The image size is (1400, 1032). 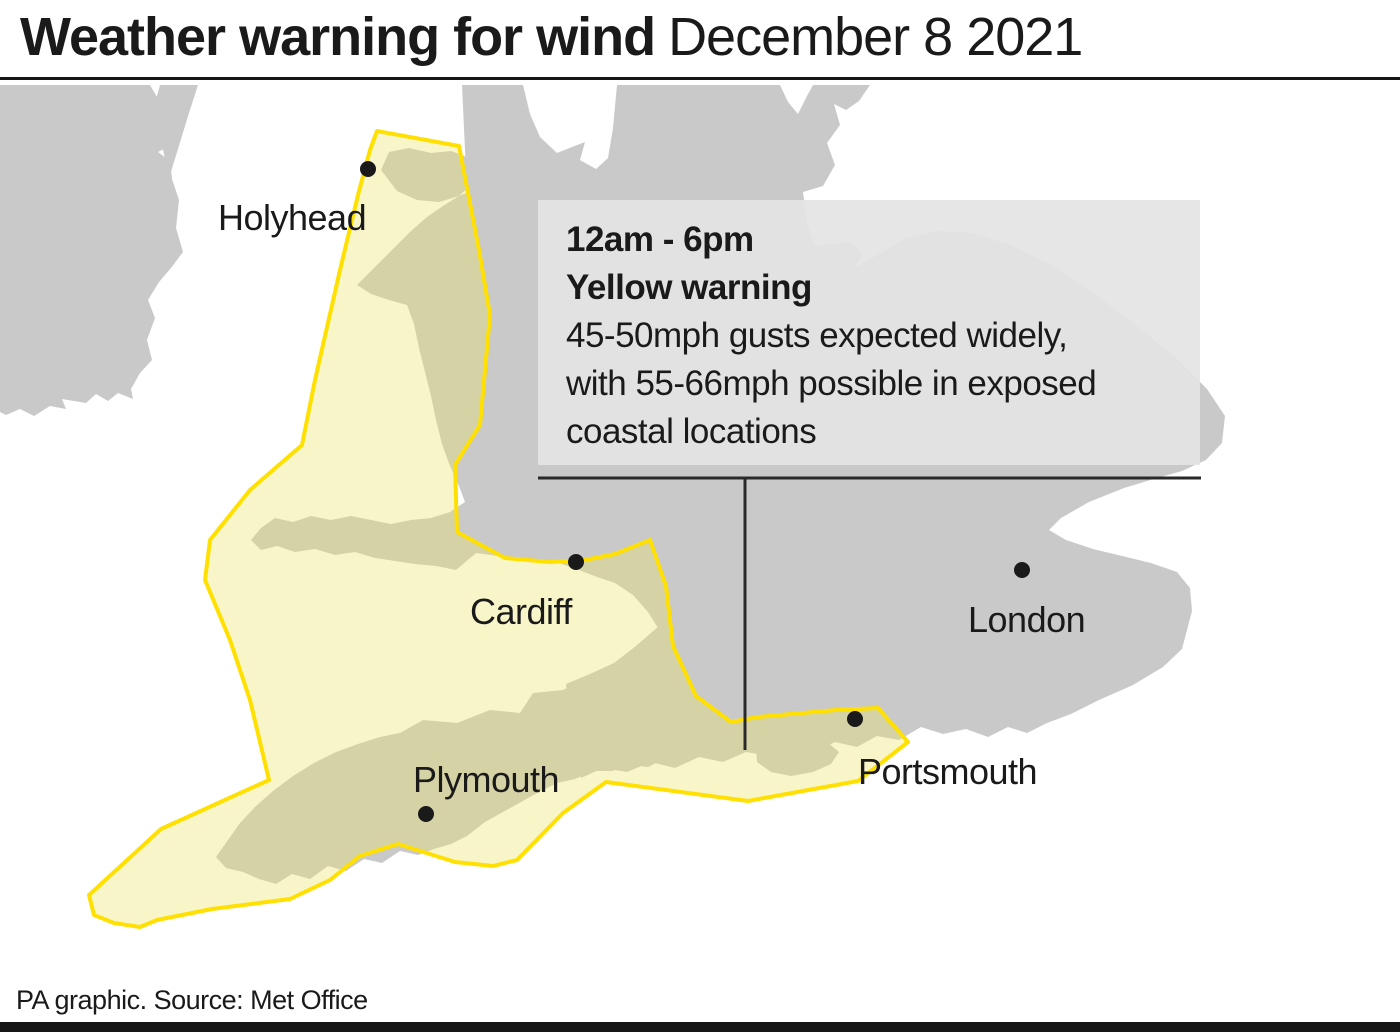 I want to click on isle-of-wight-island, so click(x=797, y=753).